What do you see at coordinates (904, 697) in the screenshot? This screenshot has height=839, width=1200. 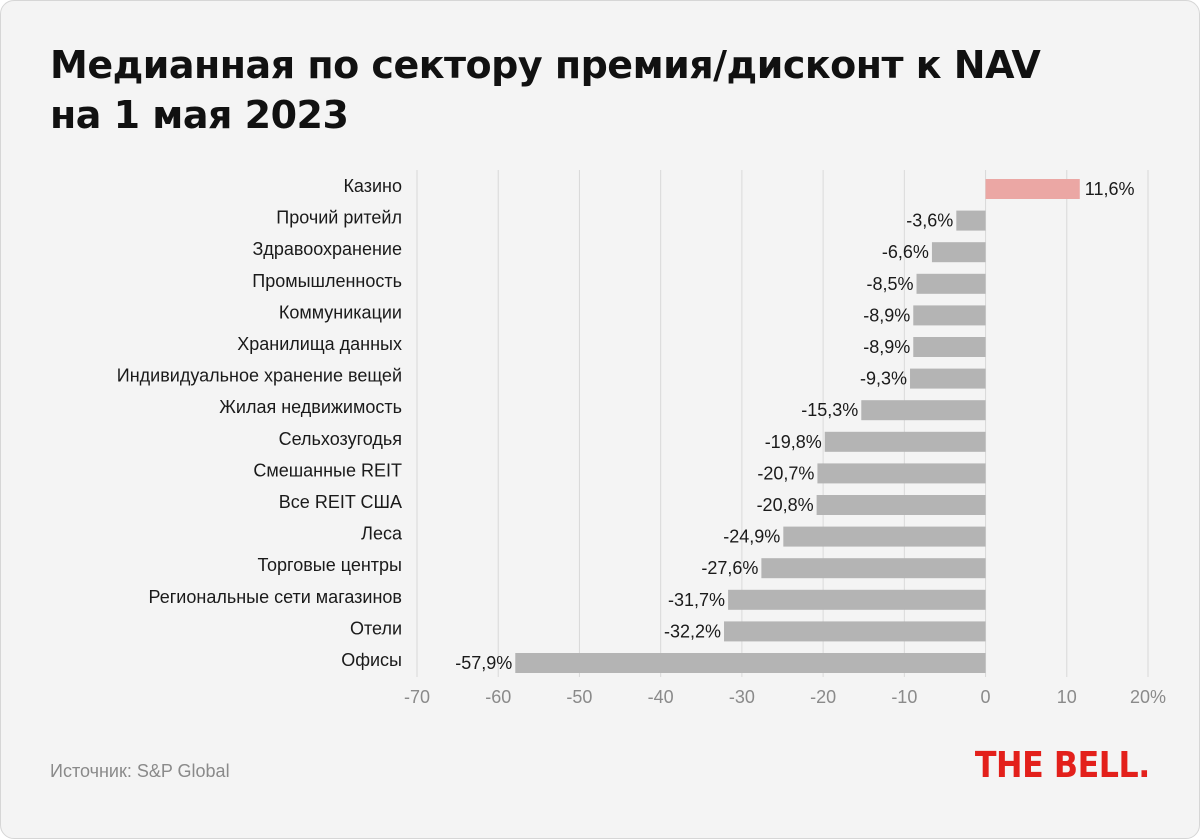 I see `x-tick-label: -10` at bounding box center [904, 697].